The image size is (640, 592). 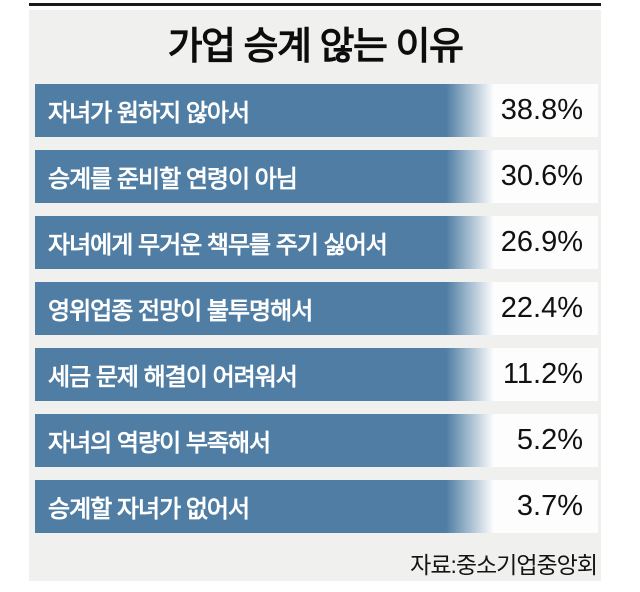 I want to click on bar-value: 5.2%, so click(x=549, y=440).